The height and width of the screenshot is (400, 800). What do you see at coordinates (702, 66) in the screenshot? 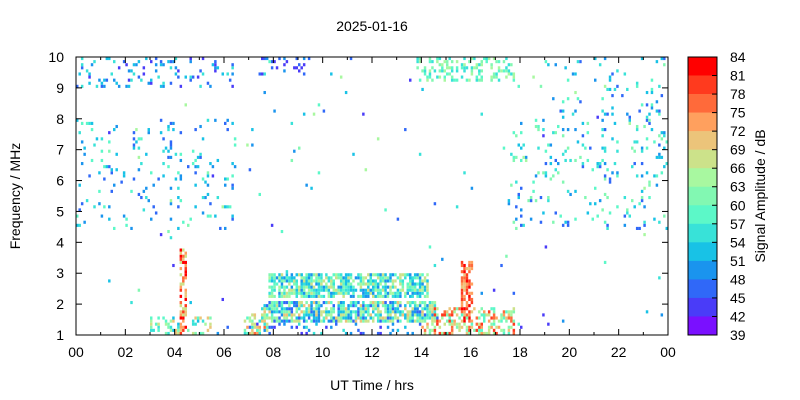
I see `colorbar-bin` at bounding box center [702, 66].